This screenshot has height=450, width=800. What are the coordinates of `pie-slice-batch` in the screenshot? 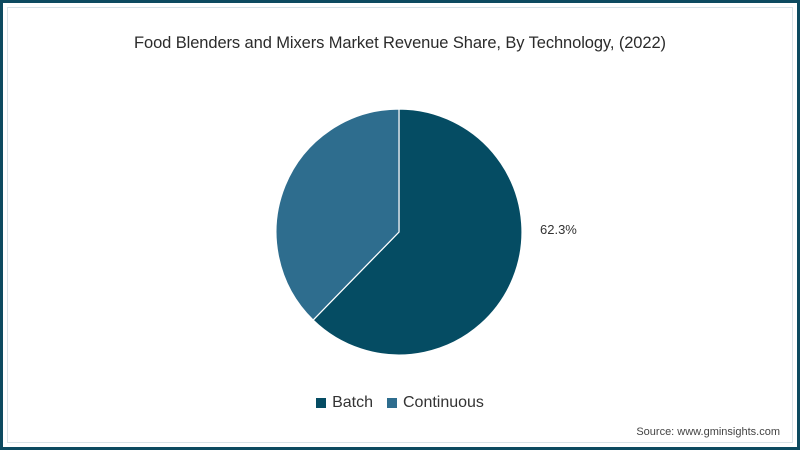 It's located at (417, 232).